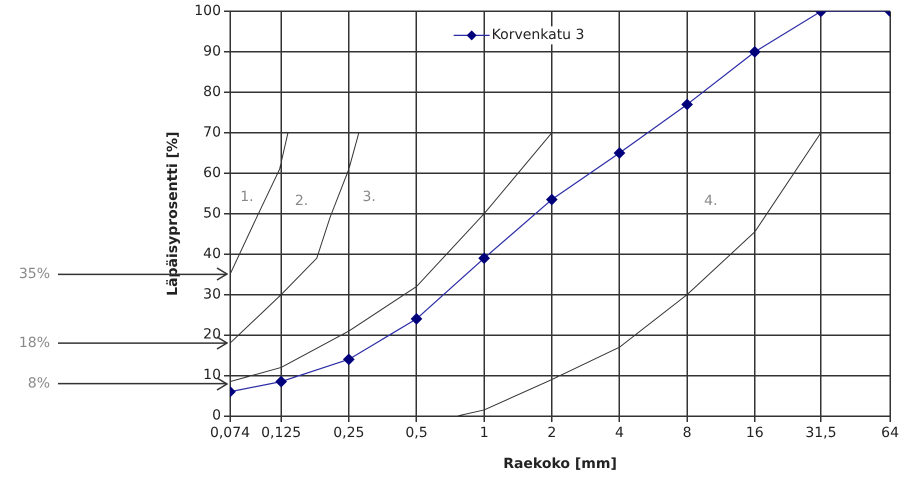  I want to click on y-tick-label: 90, so click(212, 52).